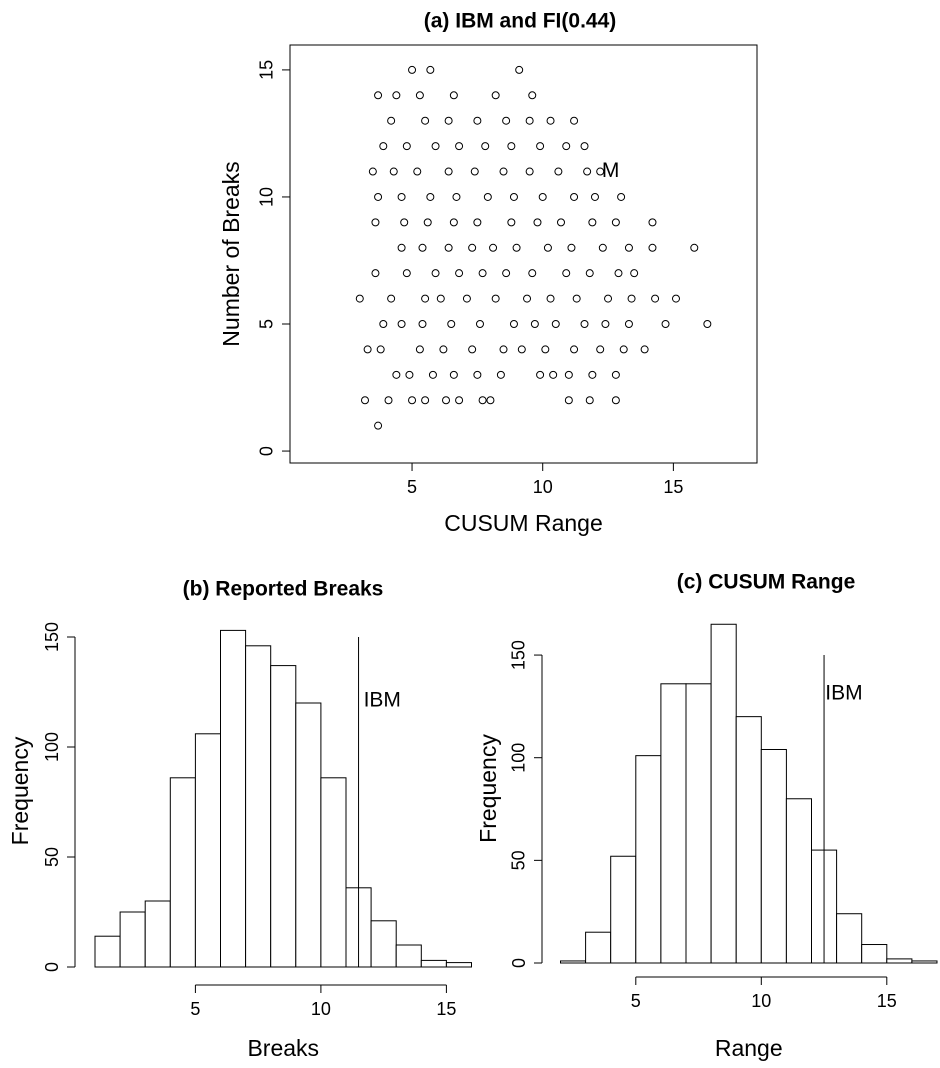 The width and height of the screenshot is (940, 1068). Describe the element at coordinates (673, 487) in the screenshot. I see `x-tick-label: 15` at that location.